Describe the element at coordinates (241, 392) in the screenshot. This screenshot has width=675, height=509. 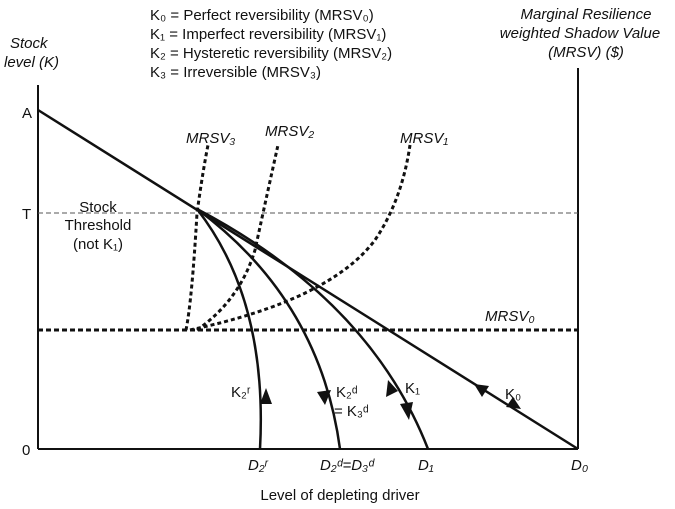
I see `label-k2r: K₂ʳ` at that location.